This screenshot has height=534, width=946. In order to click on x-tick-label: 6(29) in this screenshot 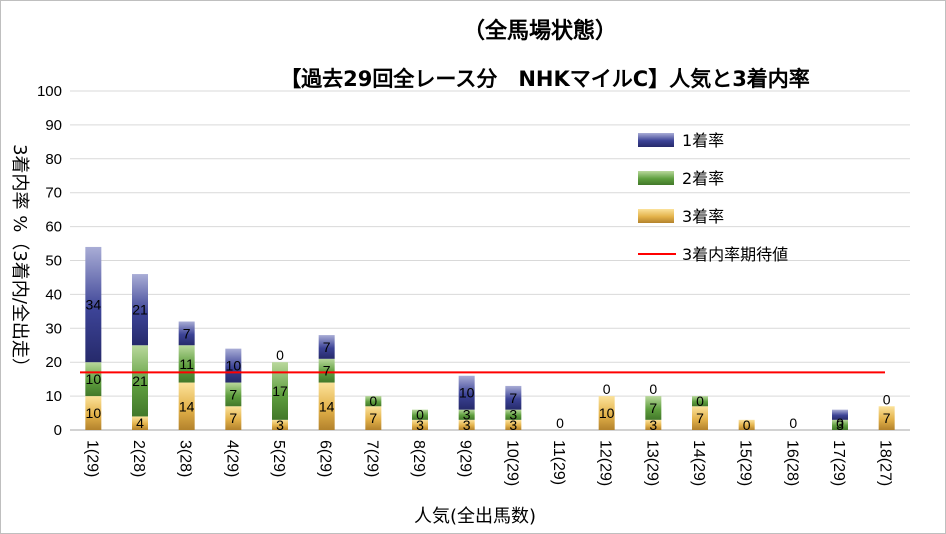, I will do `click(325, 458)`.